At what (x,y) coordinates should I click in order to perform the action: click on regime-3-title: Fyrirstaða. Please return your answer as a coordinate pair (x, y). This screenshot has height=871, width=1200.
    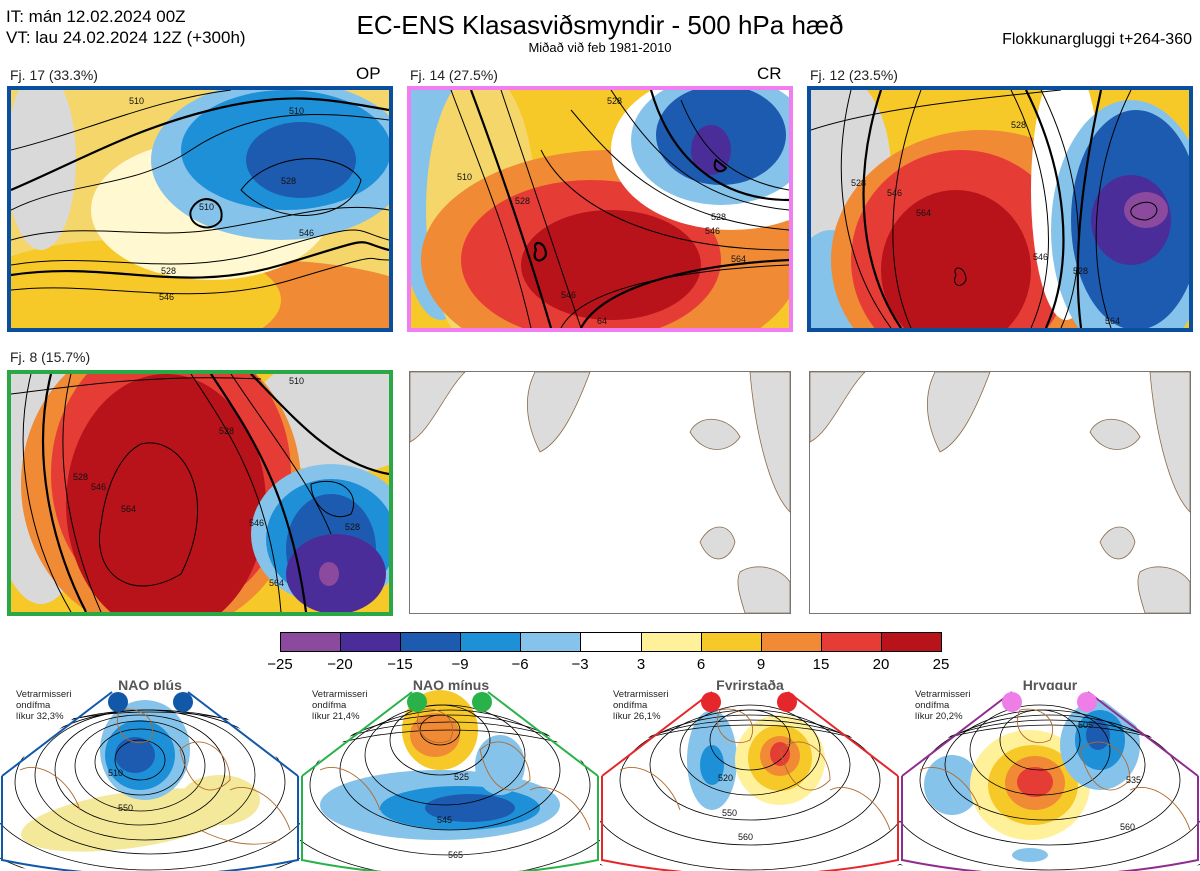
    Looking at the image, I should click on (750, 685).